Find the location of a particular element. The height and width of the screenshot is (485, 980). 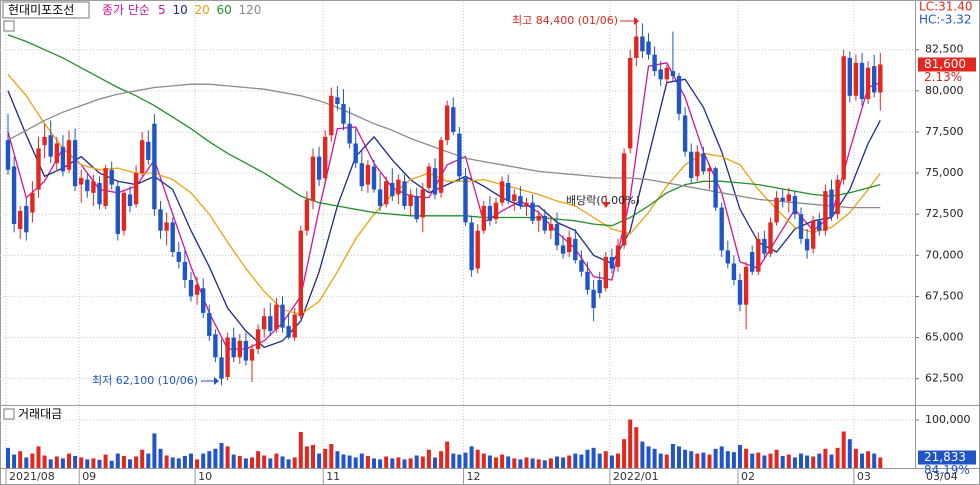

symbol-box is located at coordinates (46, 10).